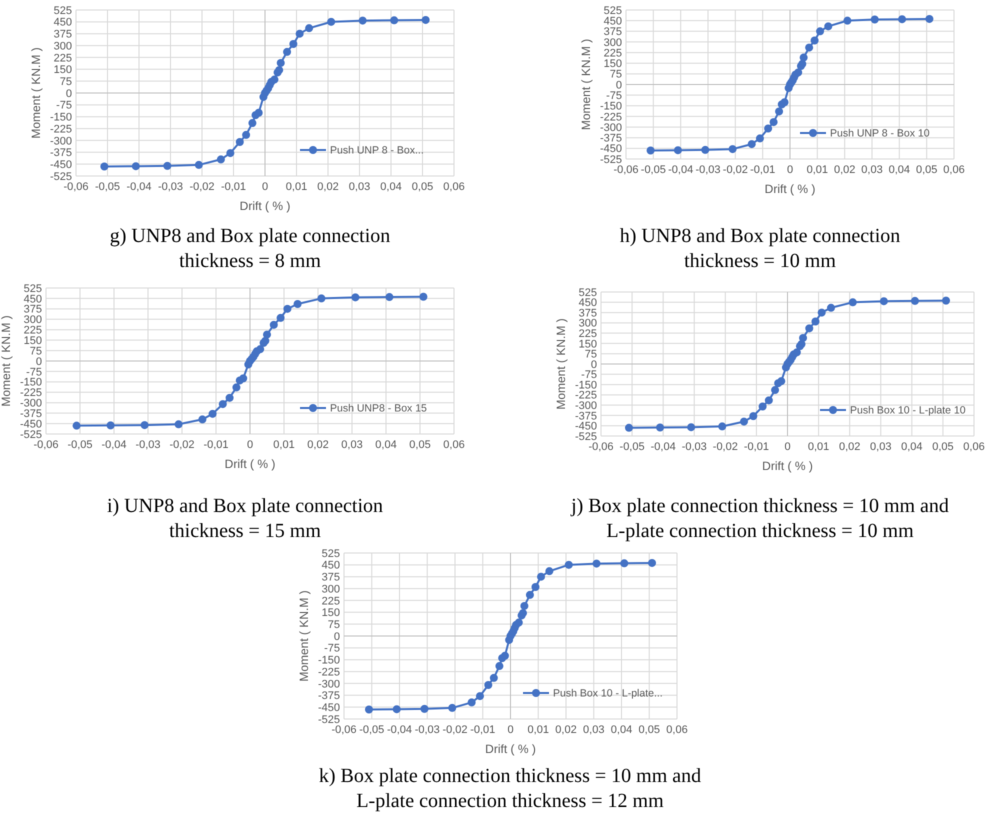 This screenshot has width=996, height=818. What do you see at coordinates (880, 134) in the screenshot?
I see `legend-label: Push UNP 8 - Box 10` at bounding box center [880, 134].